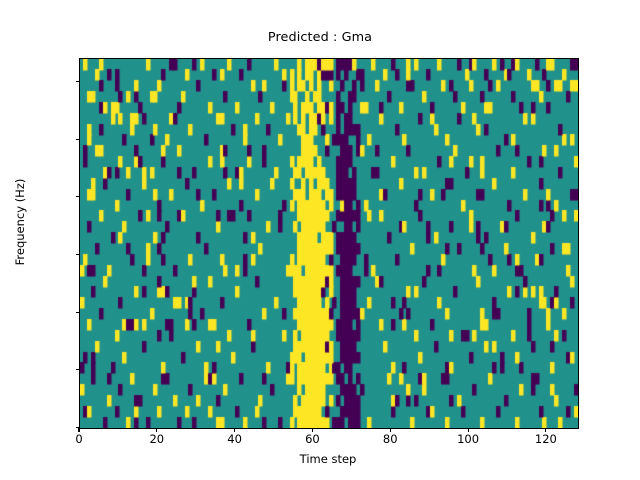 Image resolution: width=640 pixels, height=480 pixels. Describe the element at coordinates (390, 439) in the screenshot. I see `x-tick-label: 80` at that location.